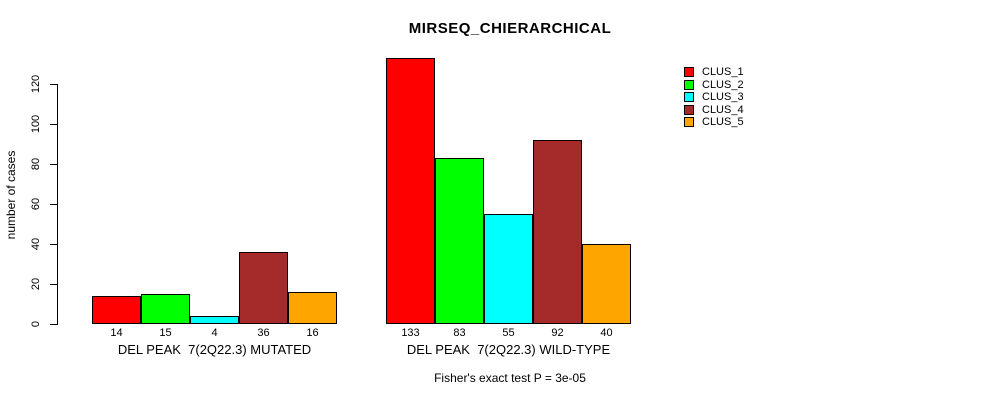 This screenshot has width=990, height=400. I want to click on bar-clus_5-group1, so click(312, 308).